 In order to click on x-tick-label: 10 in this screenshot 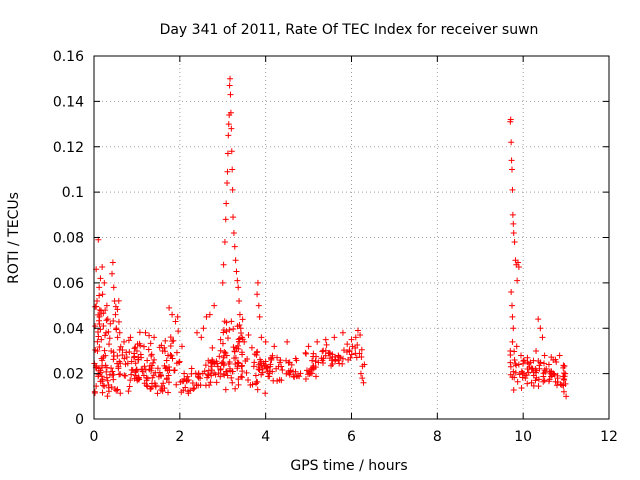, I will do `click(523, 437)`.